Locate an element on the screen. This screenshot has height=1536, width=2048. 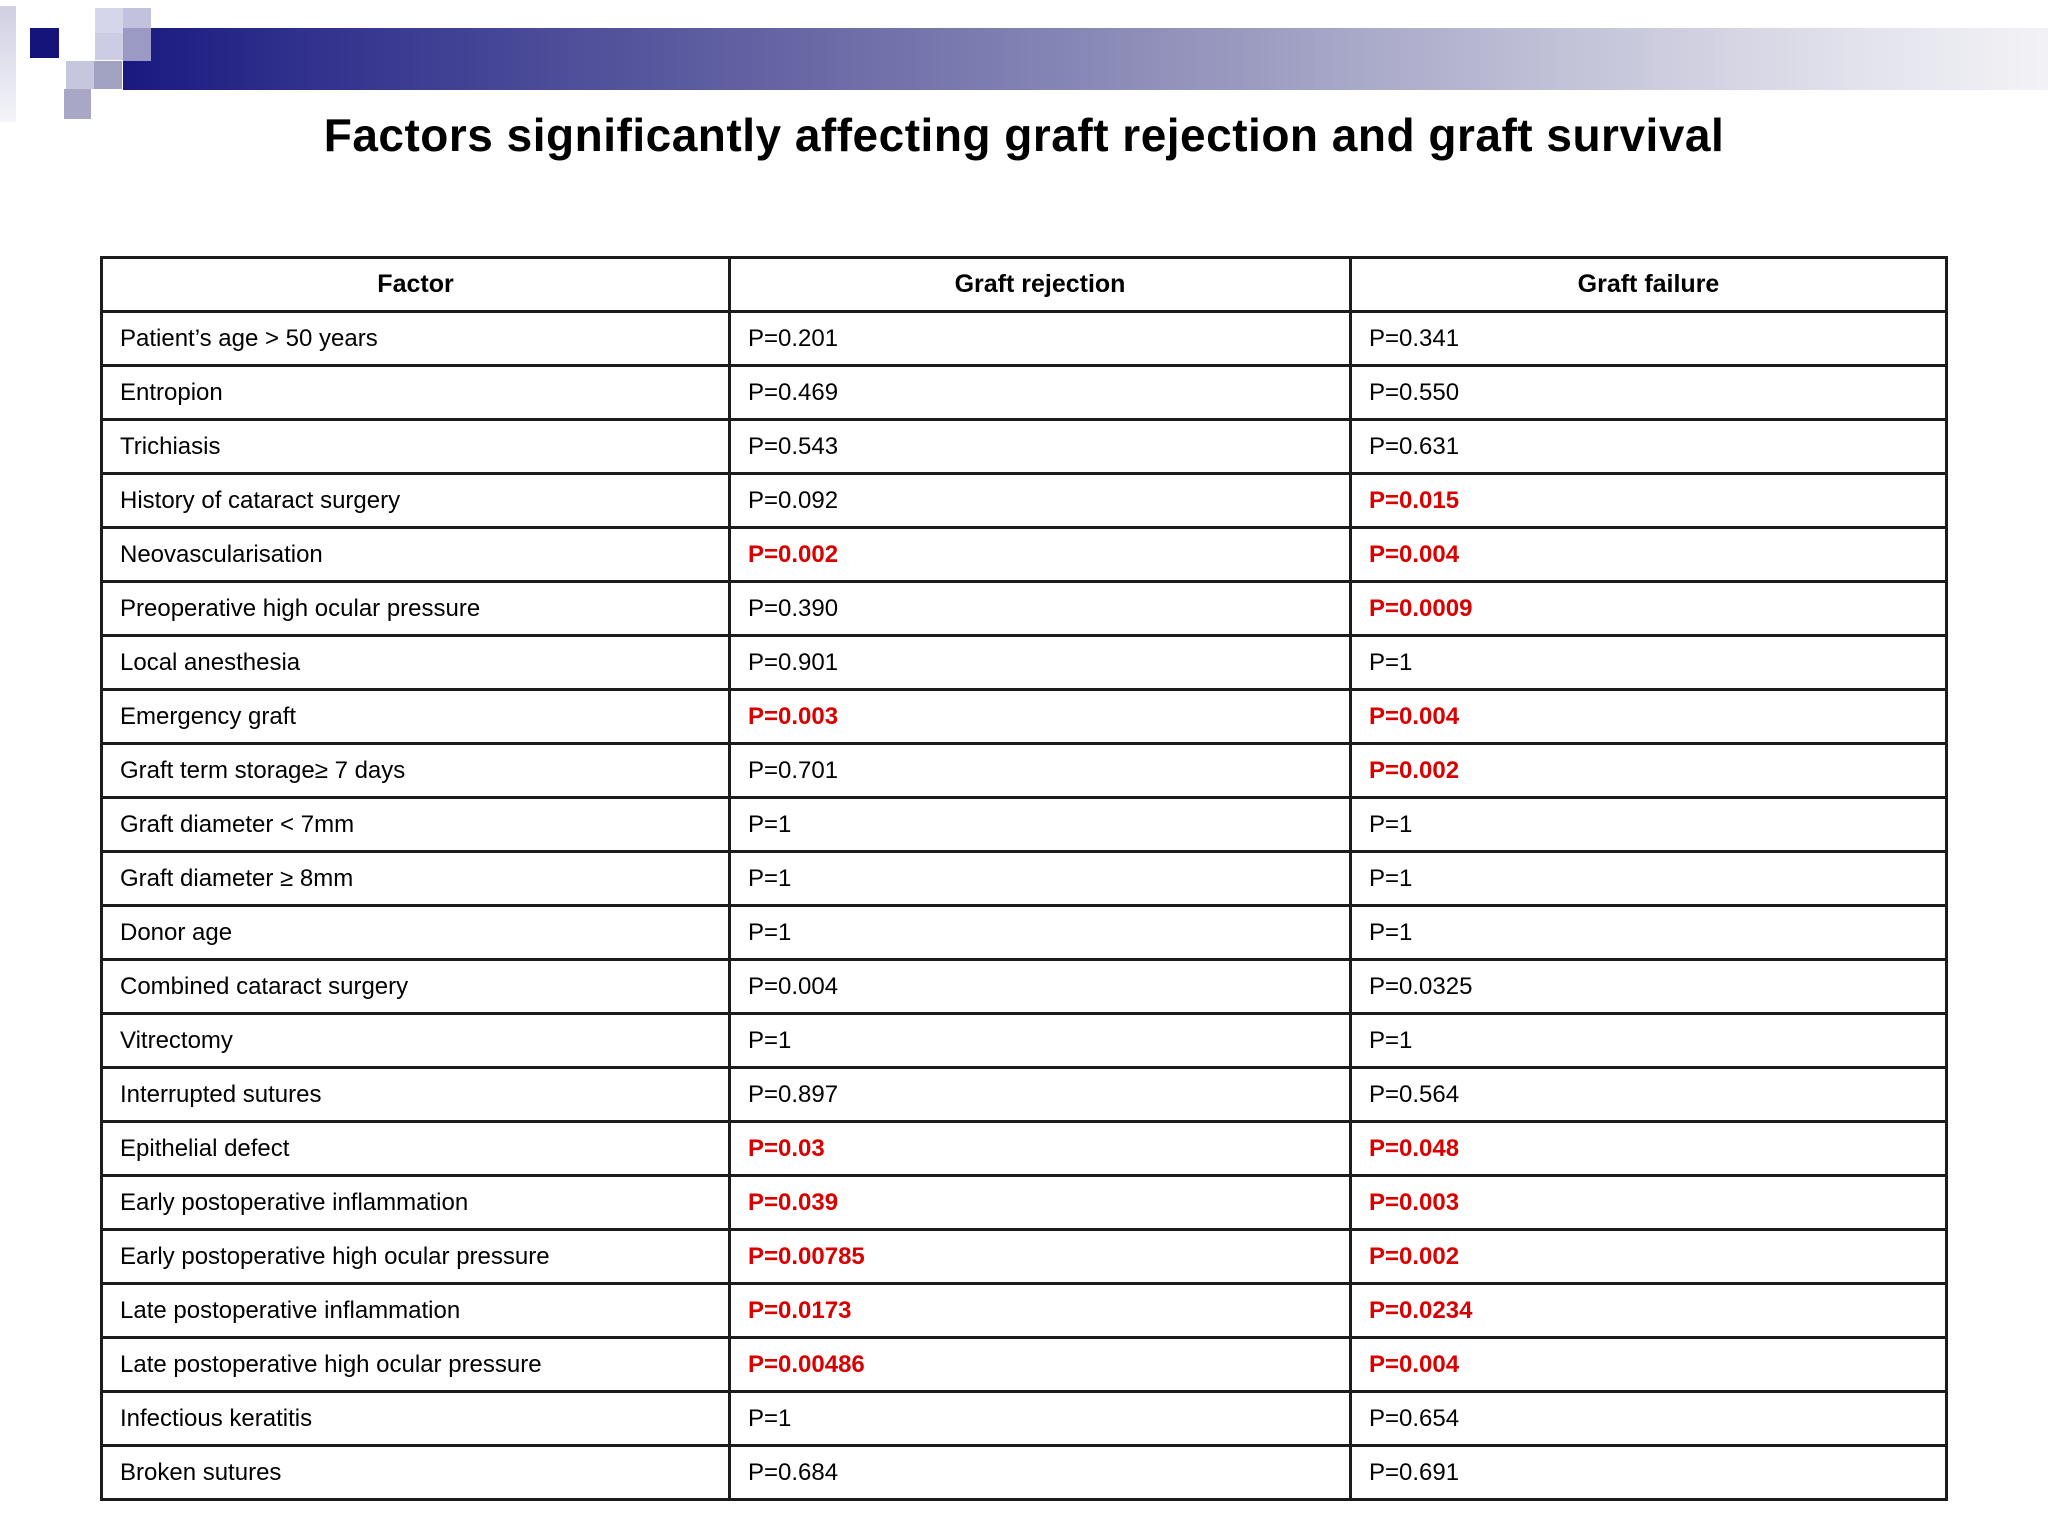
table-row: Trichiasis P=0.543 P=0.631 is located at coordinates (1024, 446).